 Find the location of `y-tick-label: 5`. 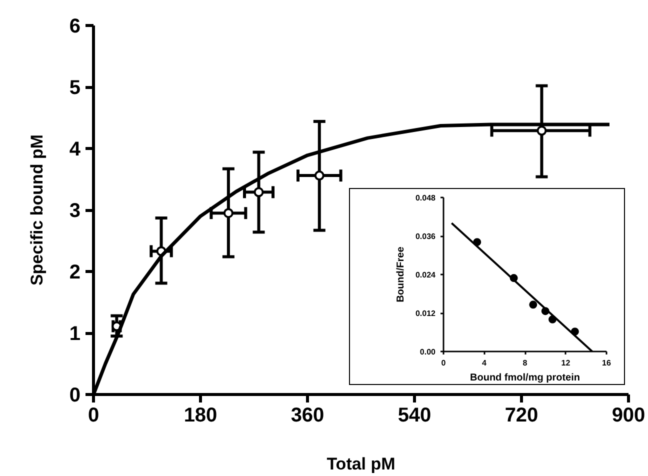

y-tick-label: 5 is located at coordinates (74, 88).